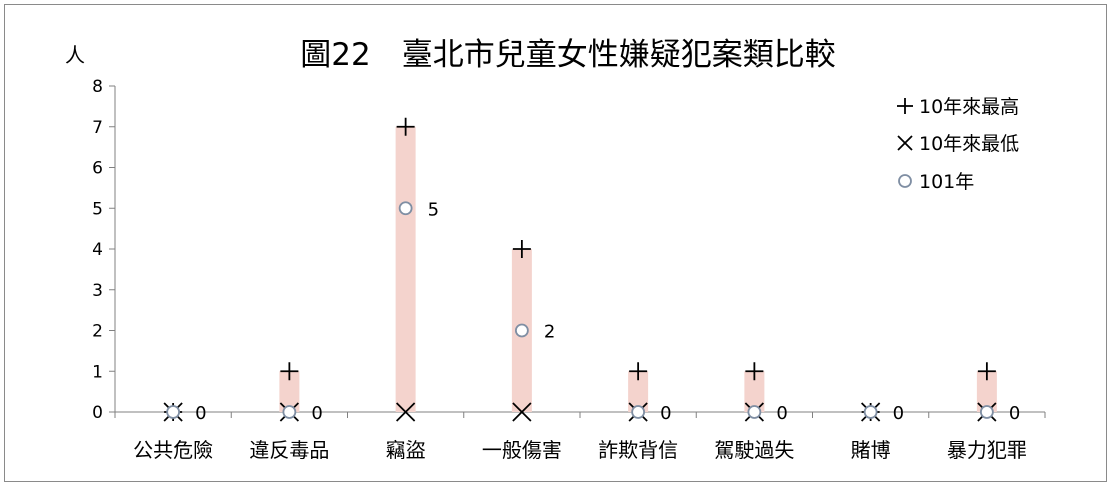  I want to click on x-category-label: 賭博, so click(871, 450).